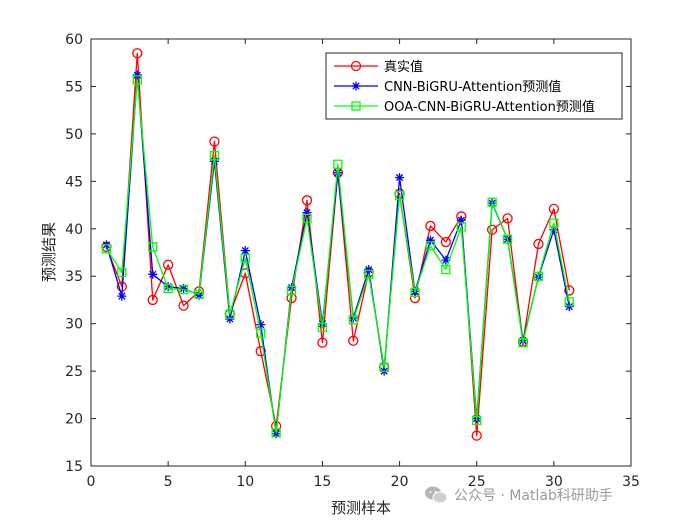 The height and width of the screenshot is (525, 700). Describe the element at coordinates (168, 482) in the screenshot. I see `x-tick-label: 5` at that location.